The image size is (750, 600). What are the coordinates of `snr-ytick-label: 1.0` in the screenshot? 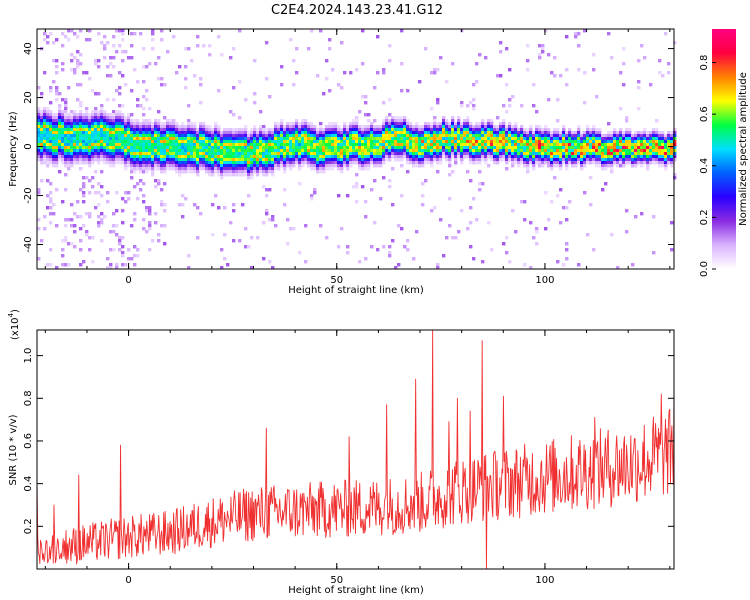 It's located at (28, 356).